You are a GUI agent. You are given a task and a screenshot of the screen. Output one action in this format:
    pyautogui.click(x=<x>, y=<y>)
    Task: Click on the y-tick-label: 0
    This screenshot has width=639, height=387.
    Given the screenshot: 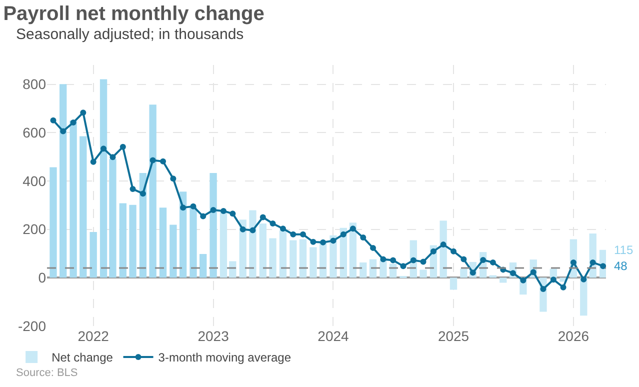 What is the action you would take?
    pyautogui.click(x=42, y=278)
    